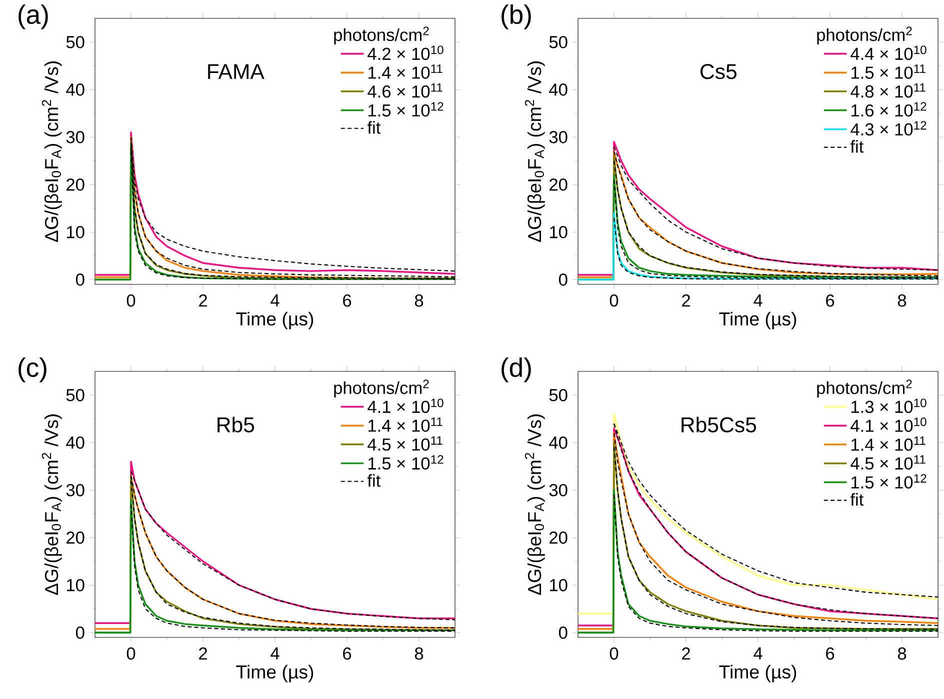 This screenshot has width=944, height=699. I want to click on legend-label: 1.6 × 10$^{12}$, so click(889, 109).